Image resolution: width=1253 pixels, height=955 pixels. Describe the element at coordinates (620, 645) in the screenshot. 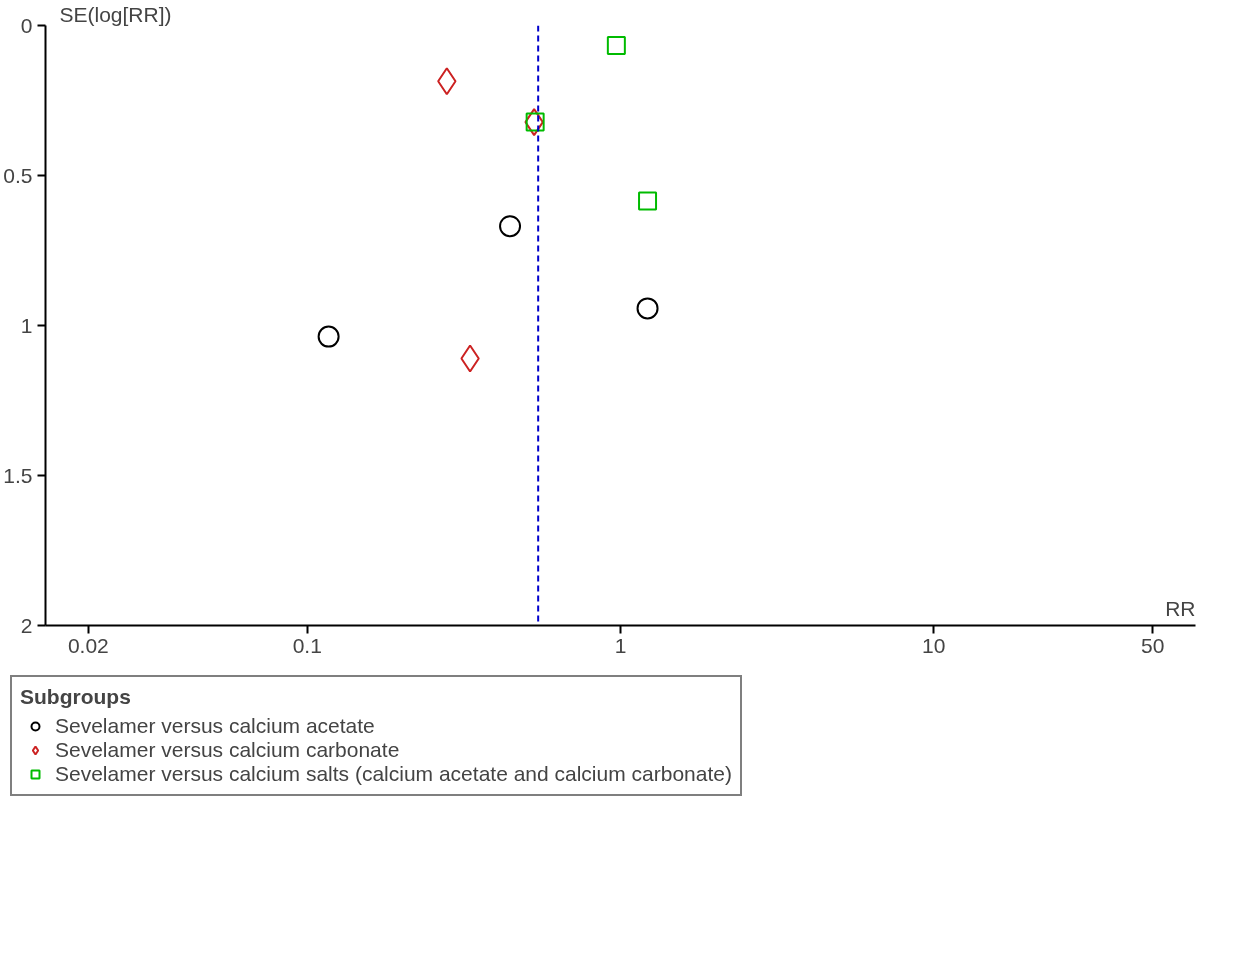

I see `x-tick-label: 1` at that location.